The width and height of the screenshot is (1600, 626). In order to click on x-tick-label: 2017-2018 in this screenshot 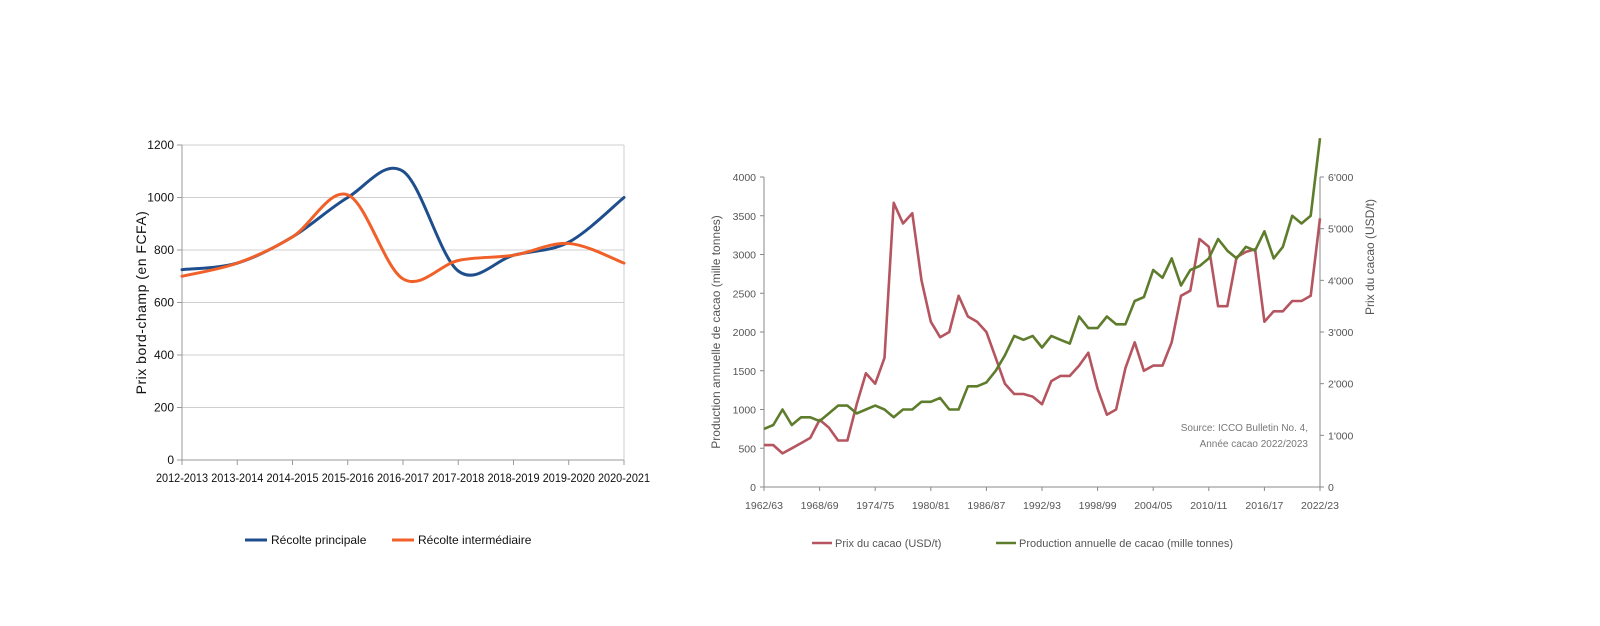, I will do `click(458, 478)`.